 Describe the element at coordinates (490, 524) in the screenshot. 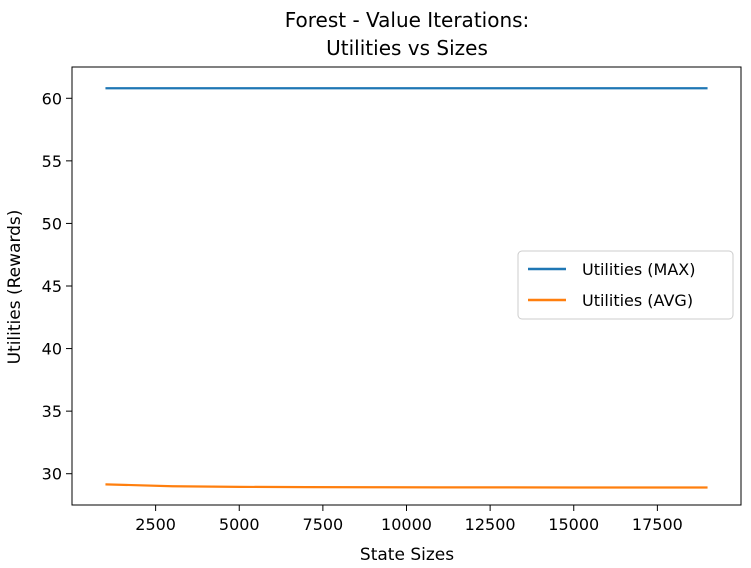

I see `x-tick-label: 12500` at that location.